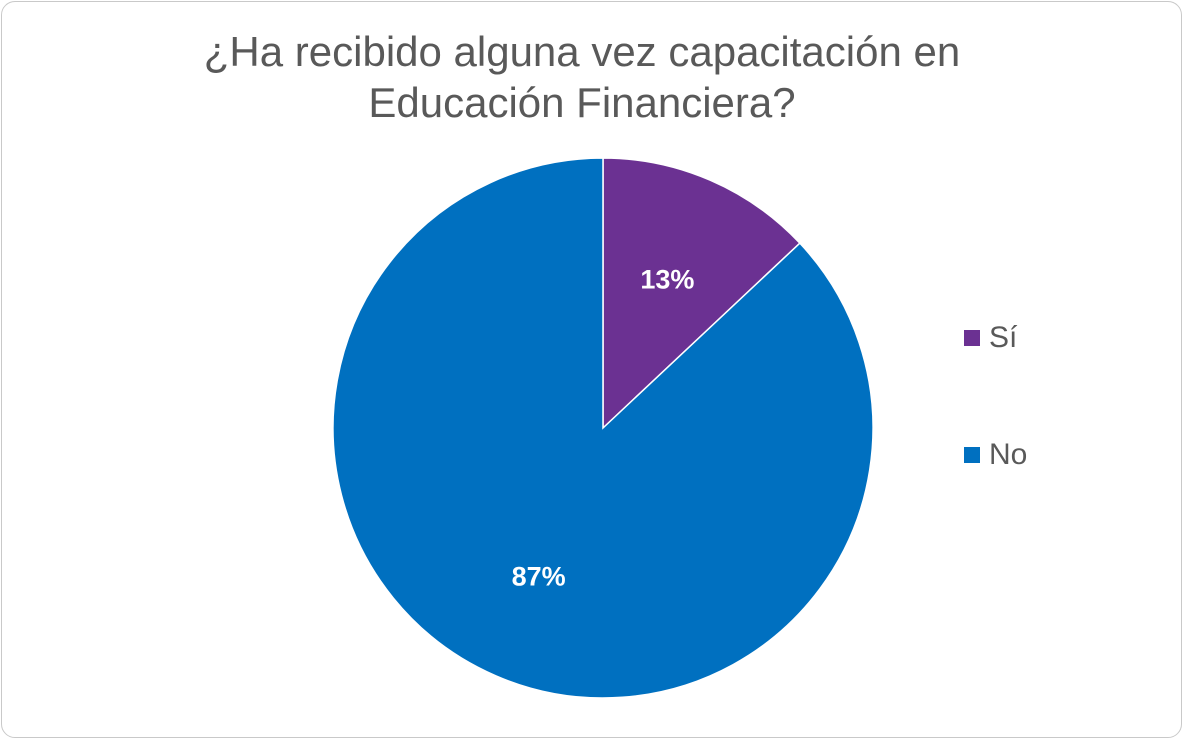 Image resolution: width=1185 pixels, height=741 pixels. Describe the element at coordinates (582, 102) in the screenshot. I see `chart-title-line-2: Educación Financiera?` at that location.